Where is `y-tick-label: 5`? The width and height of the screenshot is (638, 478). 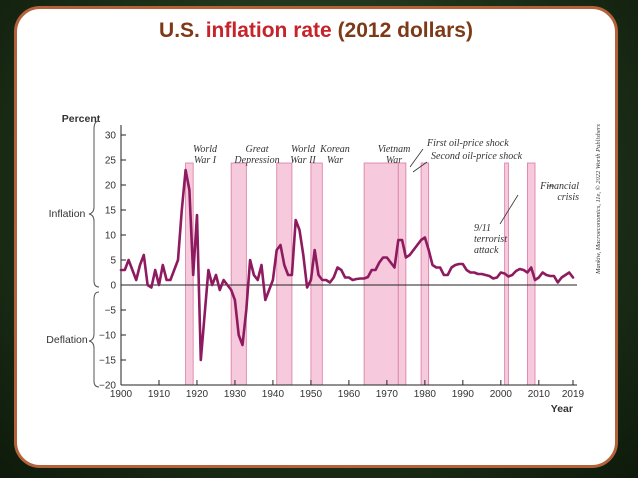 y-tick-label: 5 is located at coordinates (113, 261).